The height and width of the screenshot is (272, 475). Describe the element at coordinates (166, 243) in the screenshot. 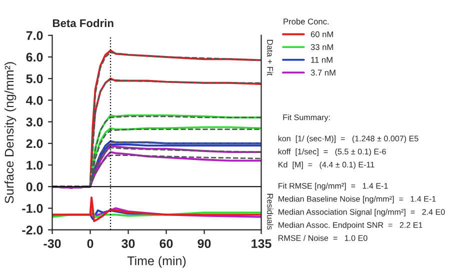

I see `x-tick-label: 60` at that location.